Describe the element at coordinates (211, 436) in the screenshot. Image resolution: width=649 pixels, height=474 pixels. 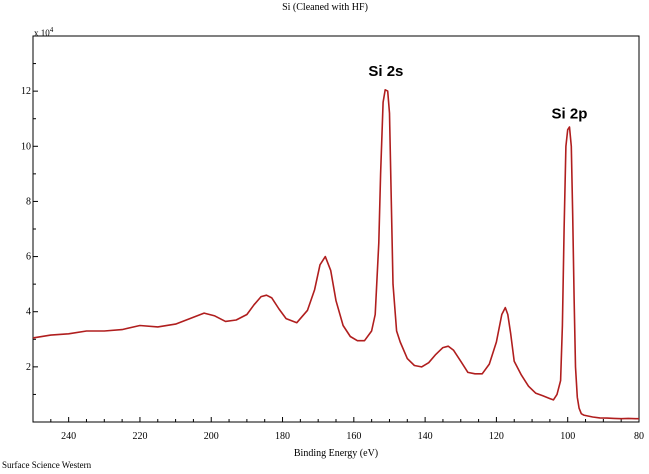
I see `x-tick-label: 200` at that location.